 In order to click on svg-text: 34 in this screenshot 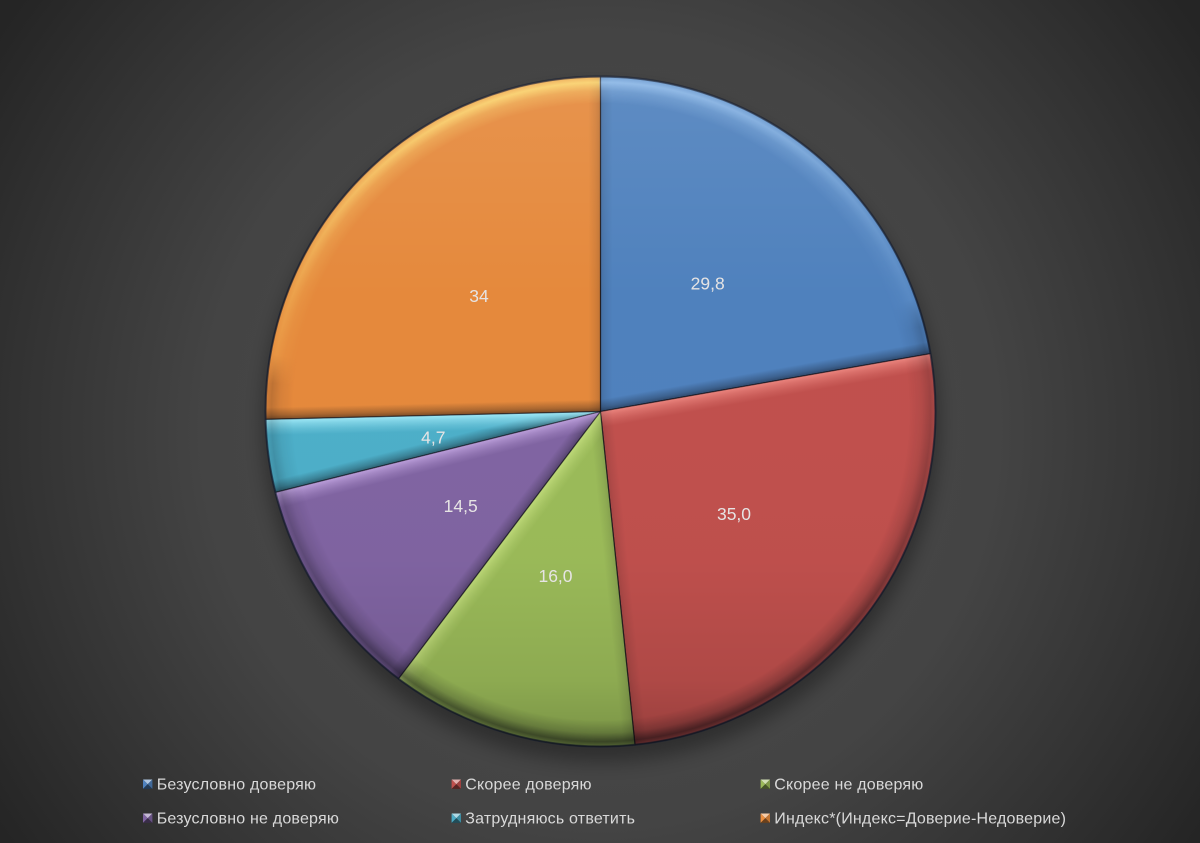, I will do `click(479, 296)`.